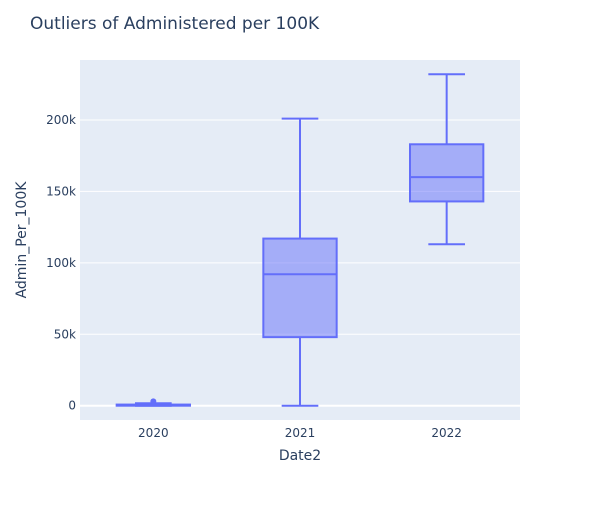 Image resolution: width=600 pixels, height=505 pixels. I want to click on y-tick-label: 0, so click(72, 406).